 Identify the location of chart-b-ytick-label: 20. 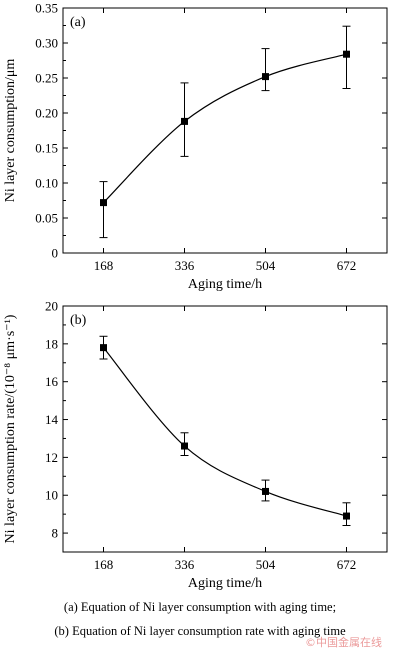
(51, 306).